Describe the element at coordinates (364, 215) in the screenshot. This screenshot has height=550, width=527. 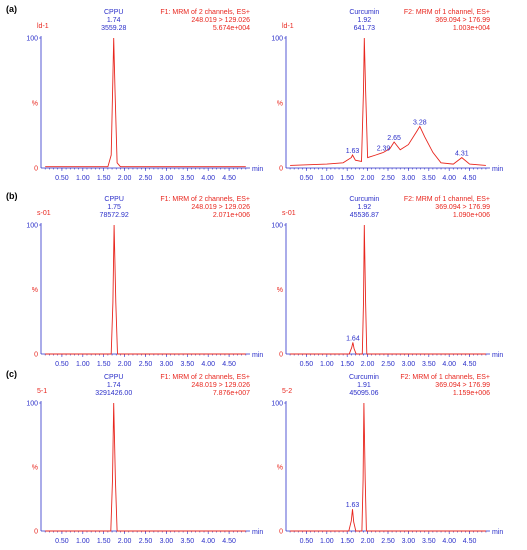
I see `peak-area-label: 45536.87` at that location.